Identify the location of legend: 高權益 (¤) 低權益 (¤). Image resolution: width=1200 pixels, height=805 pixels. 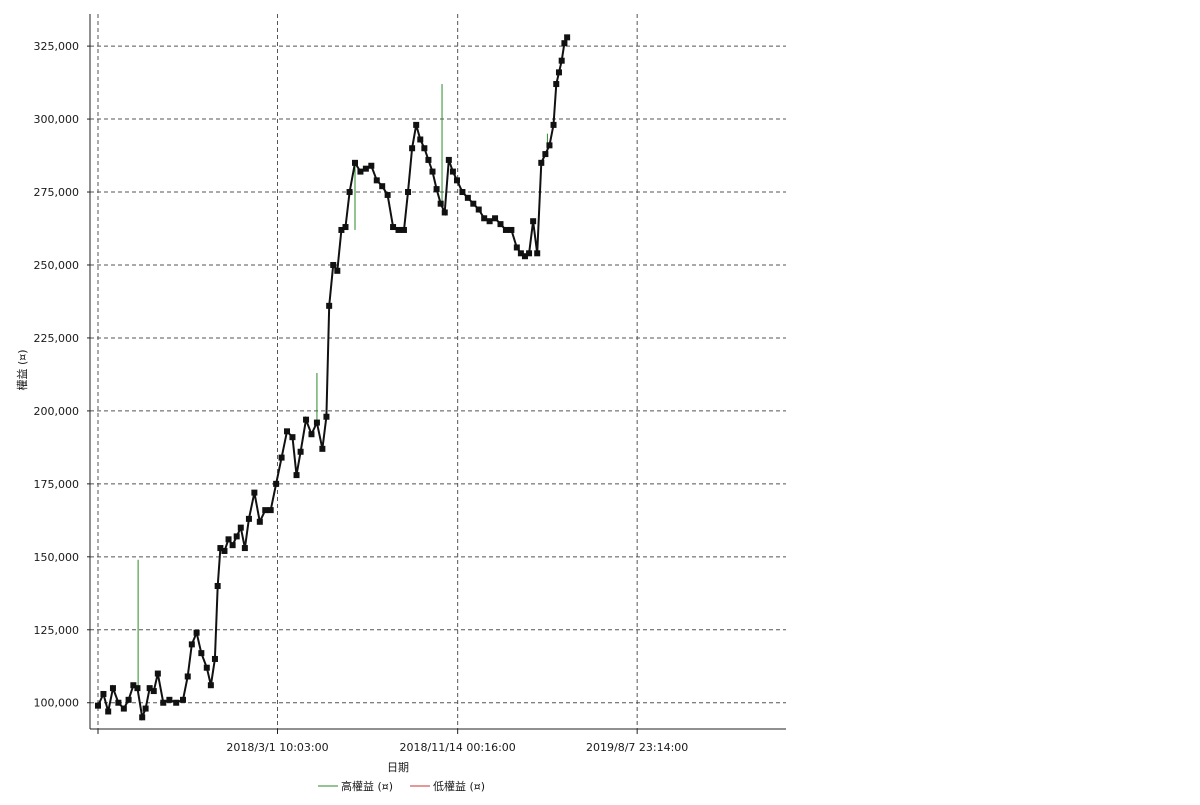
(401, 786).